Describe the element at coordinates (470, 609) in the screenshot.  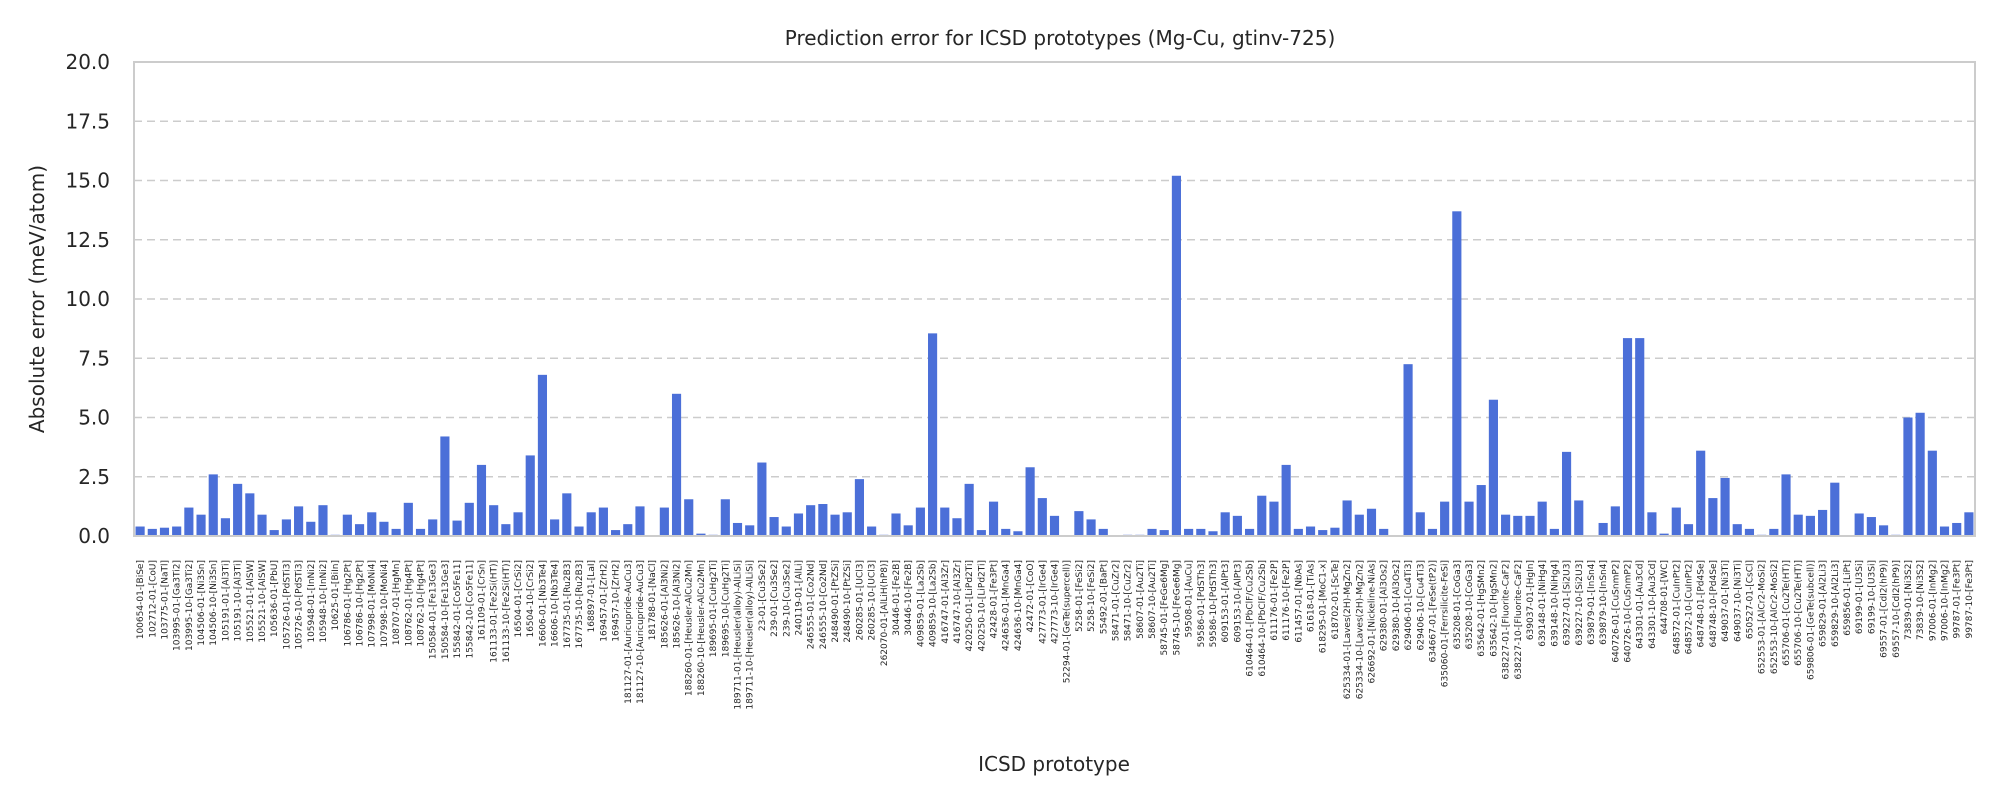
I see `x-tick-label: 155842-10-[Co5Fe11]` at that location.